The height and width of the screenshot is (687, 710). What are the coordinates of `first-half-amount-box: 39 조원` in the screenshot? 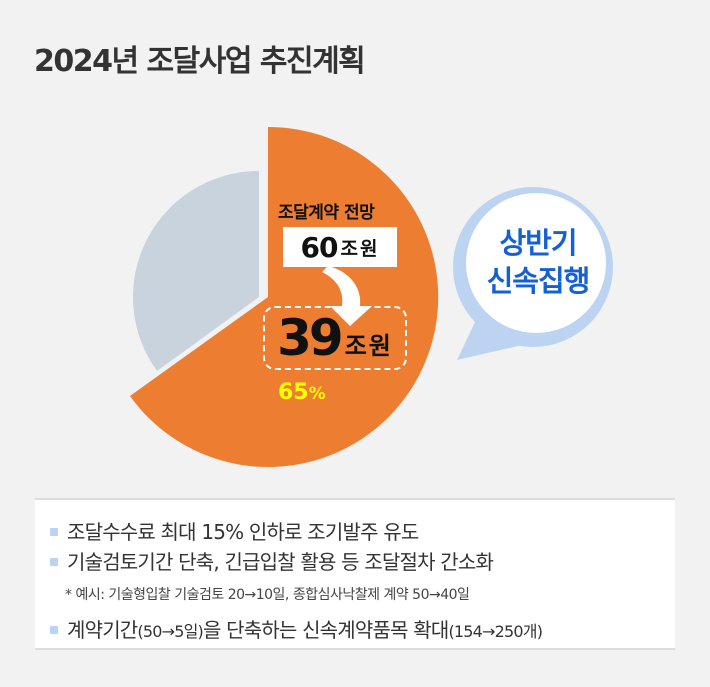 It's located at (335, 338).